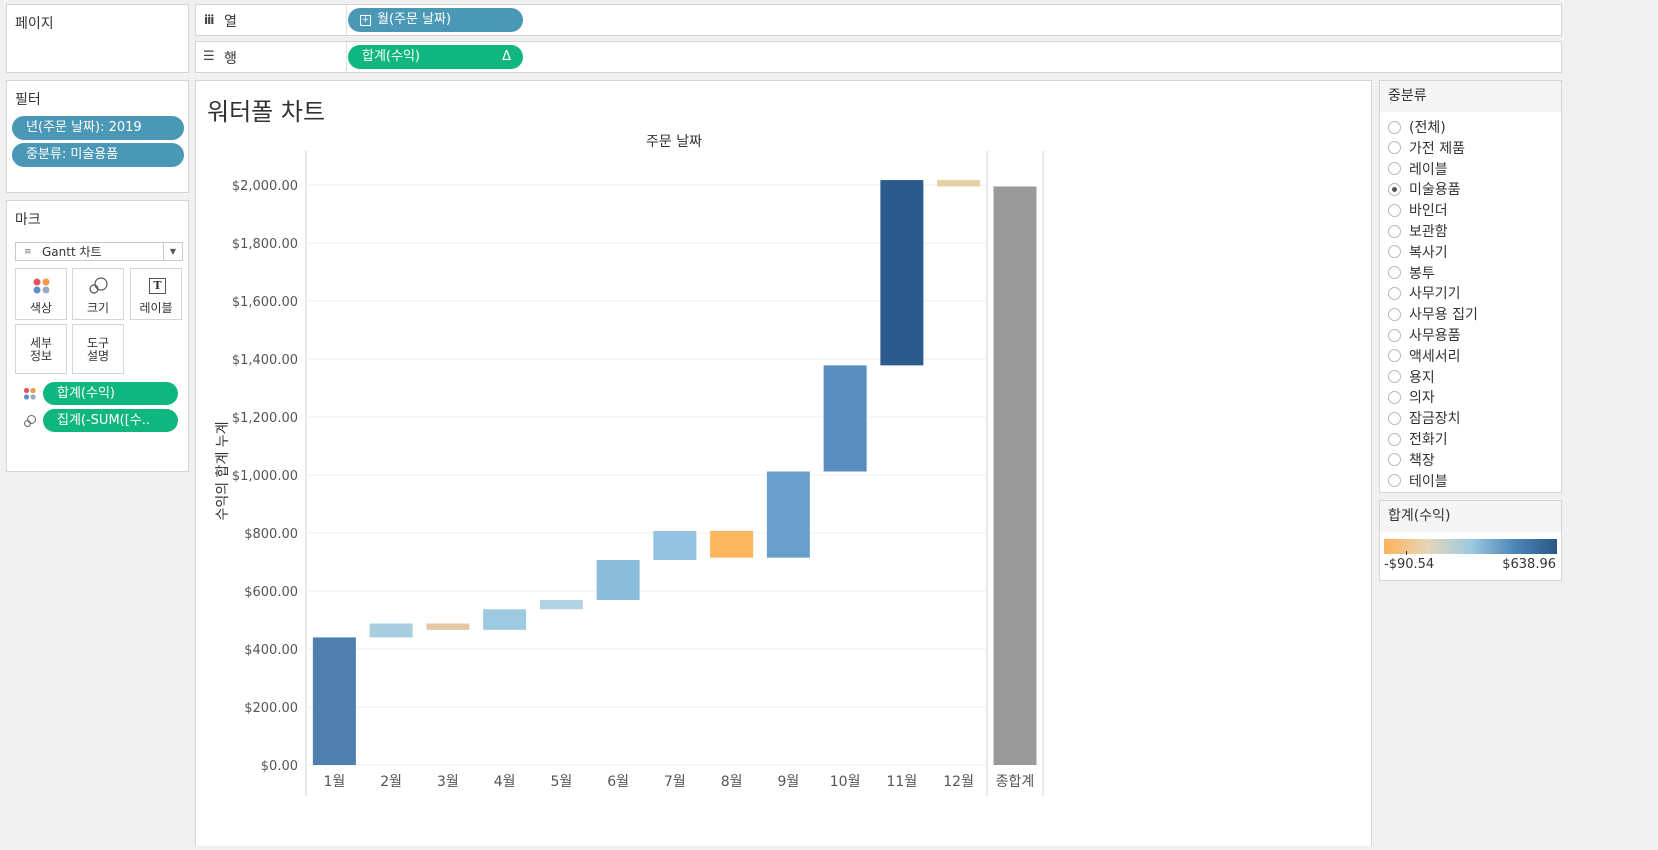 The width and height of the screenshot is (1658, 850). Describe the element at coordinates (1470, 96) in the screenshot. I see `subcategory-filter-title: 중분류` at that location.